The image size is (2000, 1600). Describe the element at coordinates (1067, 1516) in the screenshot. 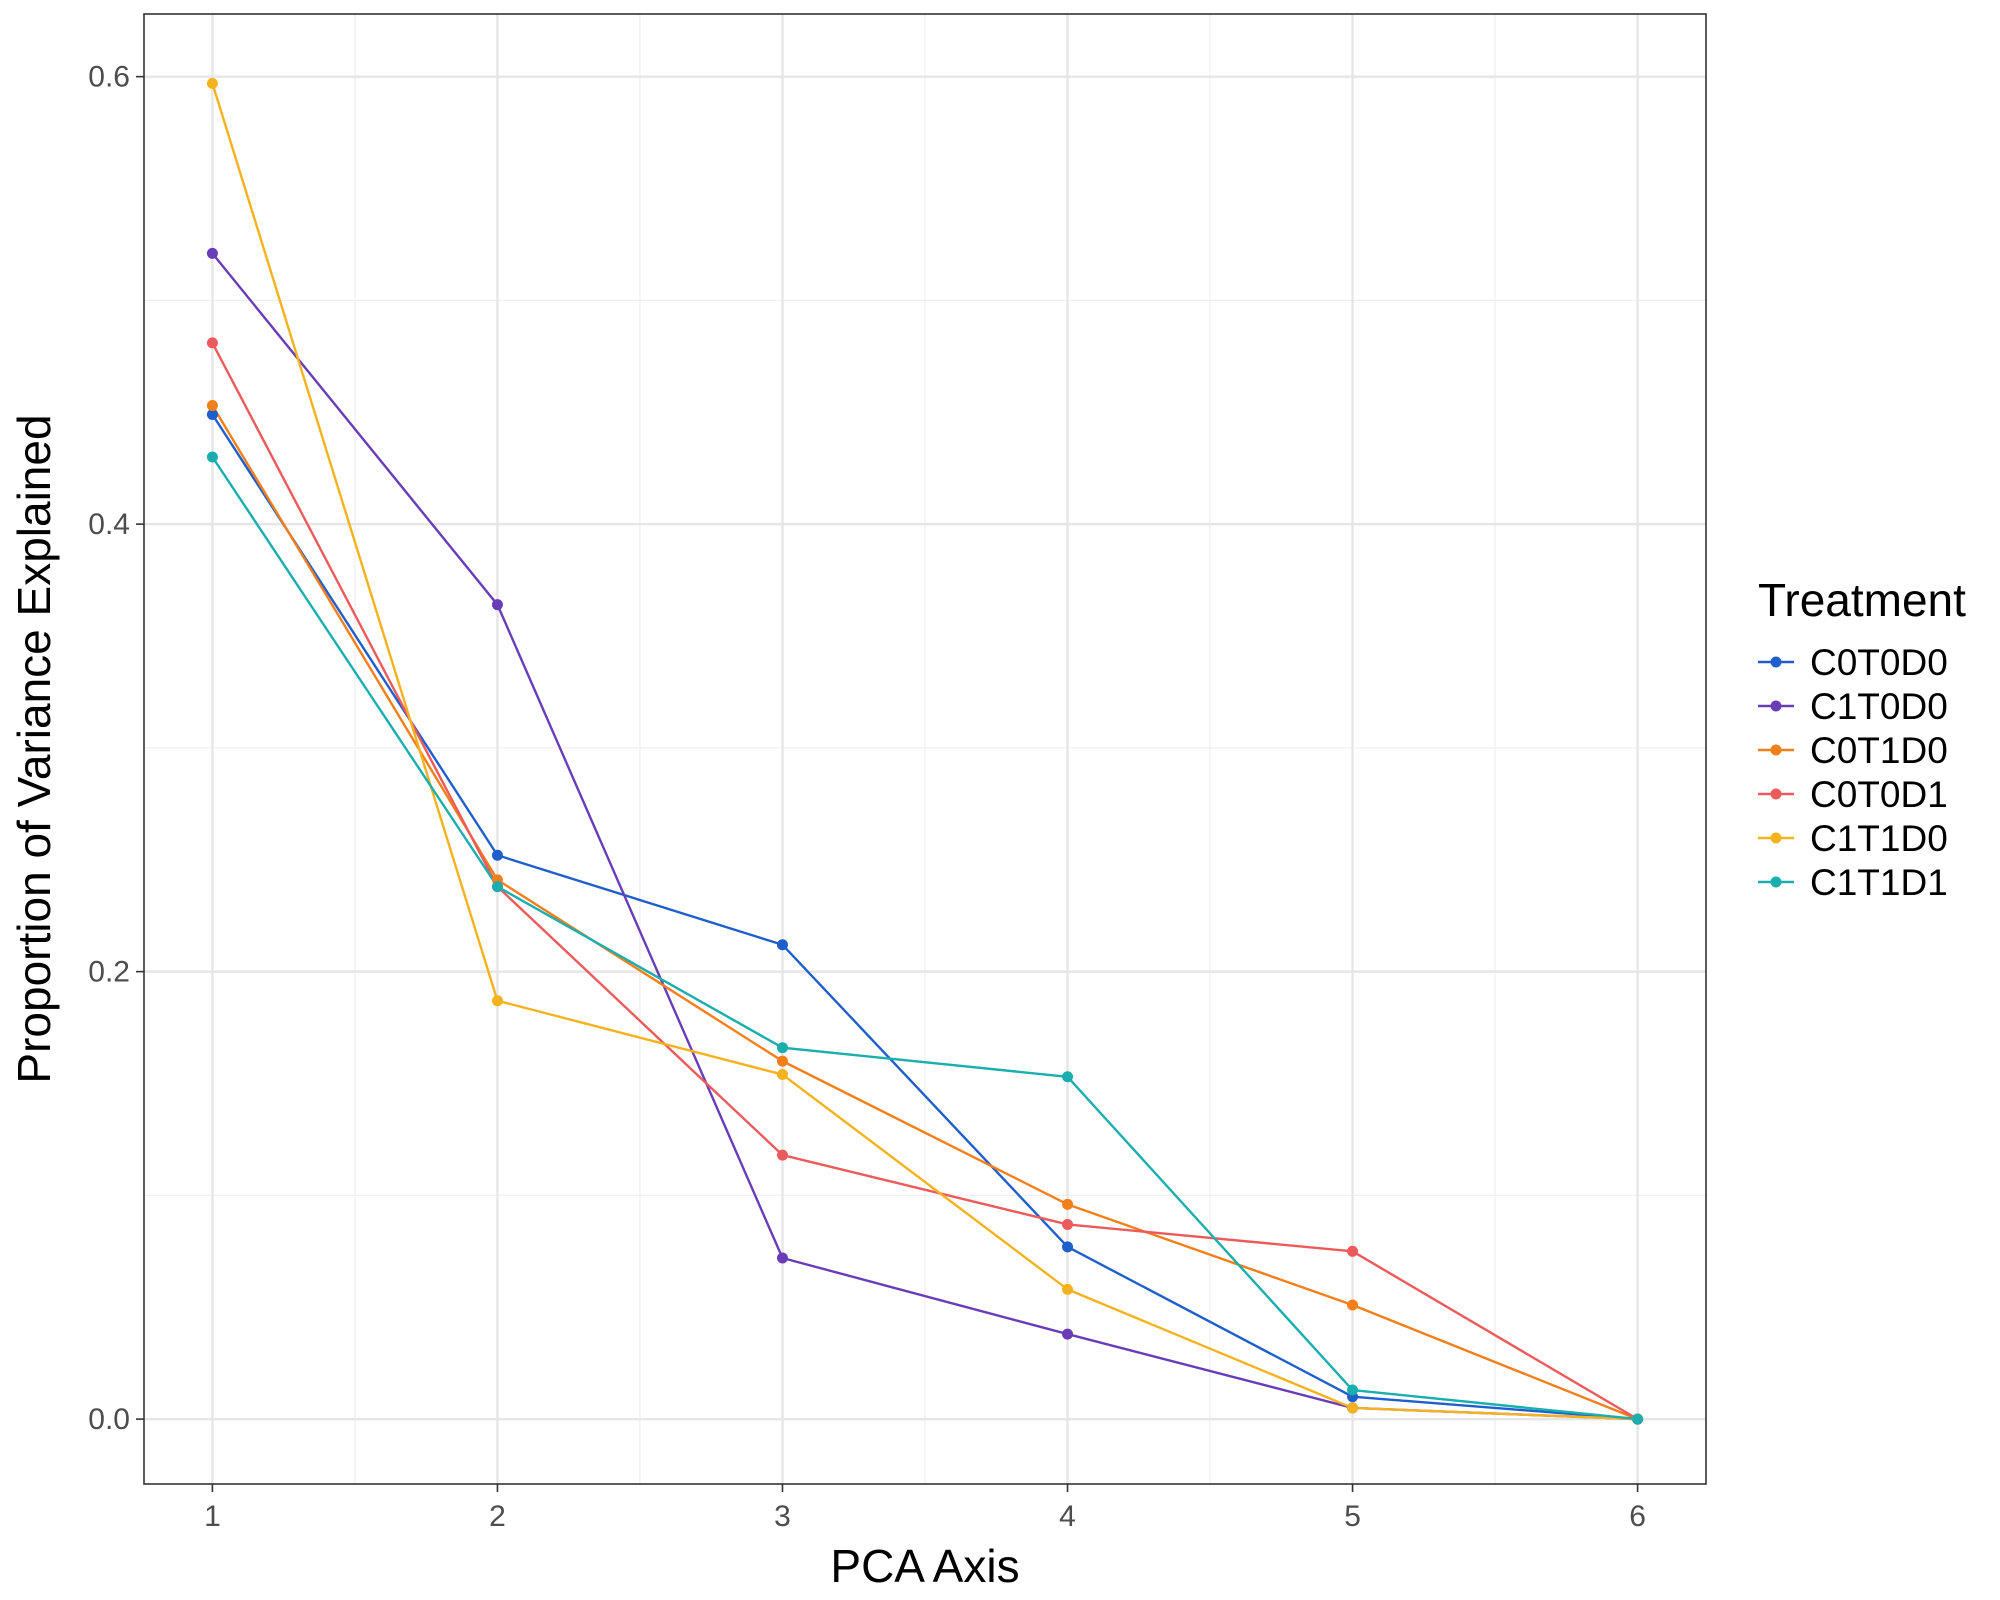

I see `x-tick-label: 4` at that location.